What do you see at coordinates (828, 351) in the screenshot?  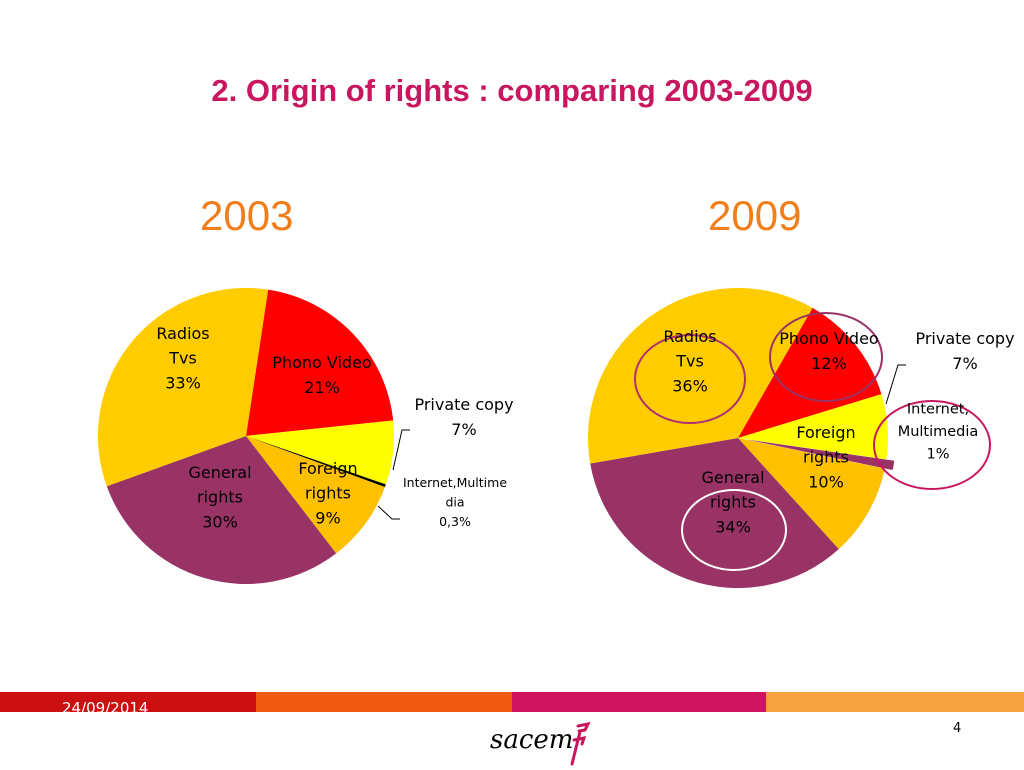 I see `label-phono-video: Phono Video 12%` at bounding box center [828, 351].